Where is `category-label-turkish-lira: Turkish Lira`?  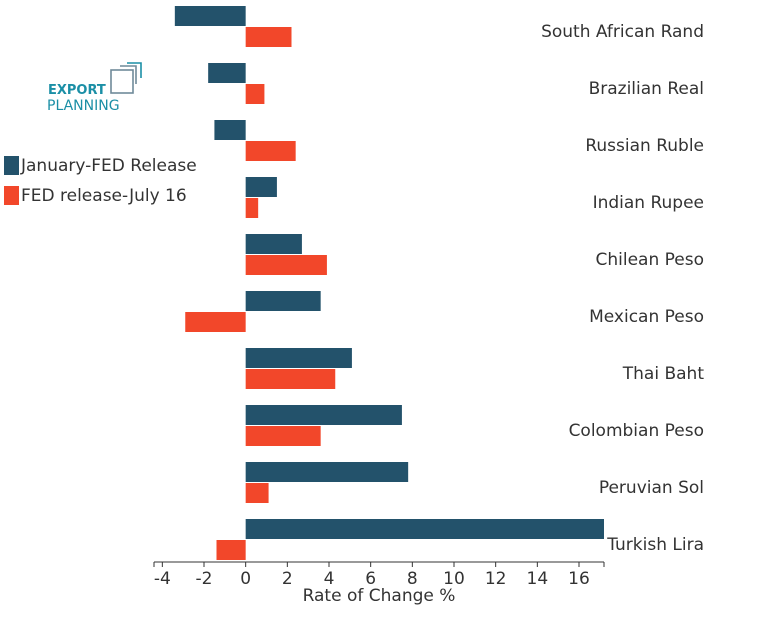 category-label-turkish-lira: Turkish Lira is located at coordinates (655, 545).